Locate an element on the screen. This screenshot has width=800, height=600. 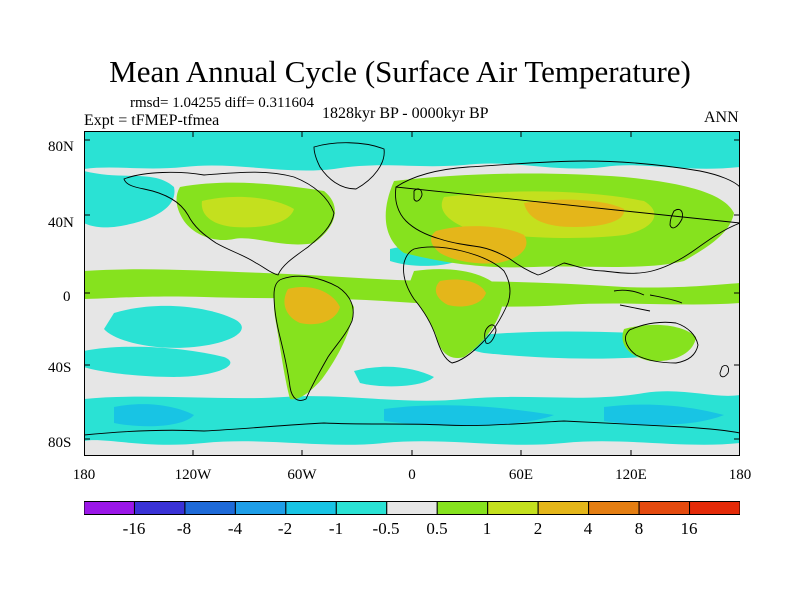
coast-japan is located at coordinates (676, 218).